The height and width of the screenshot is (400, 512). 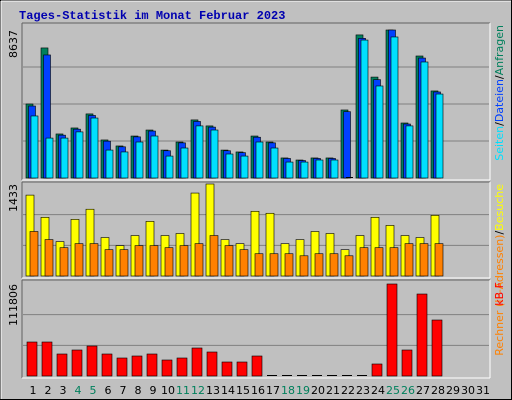 I want to click on x-tick-label: 6, so click(x=108, y=390).